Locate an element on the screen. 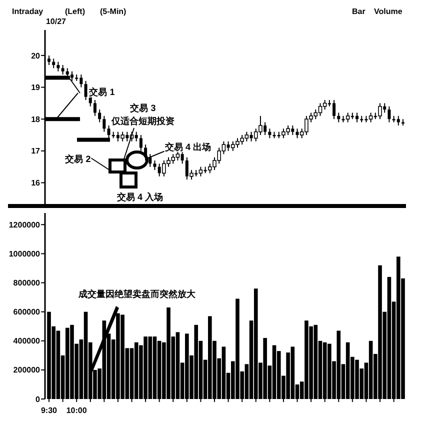  y-tick-label: 1000000 is located at coordinates (24, 253).